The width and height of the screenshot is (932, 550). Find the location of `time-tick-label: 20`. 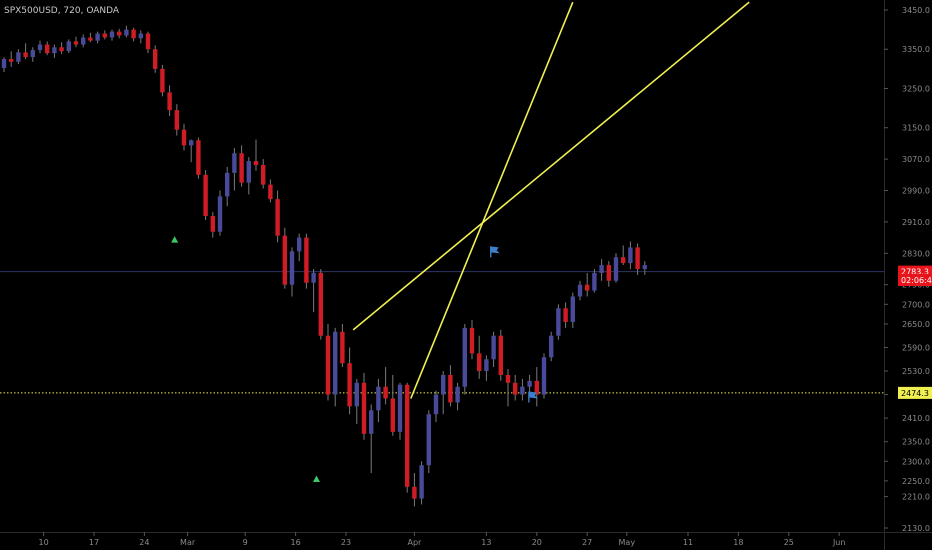

time-tick-label: 20 is located at coordinates (537, 542).